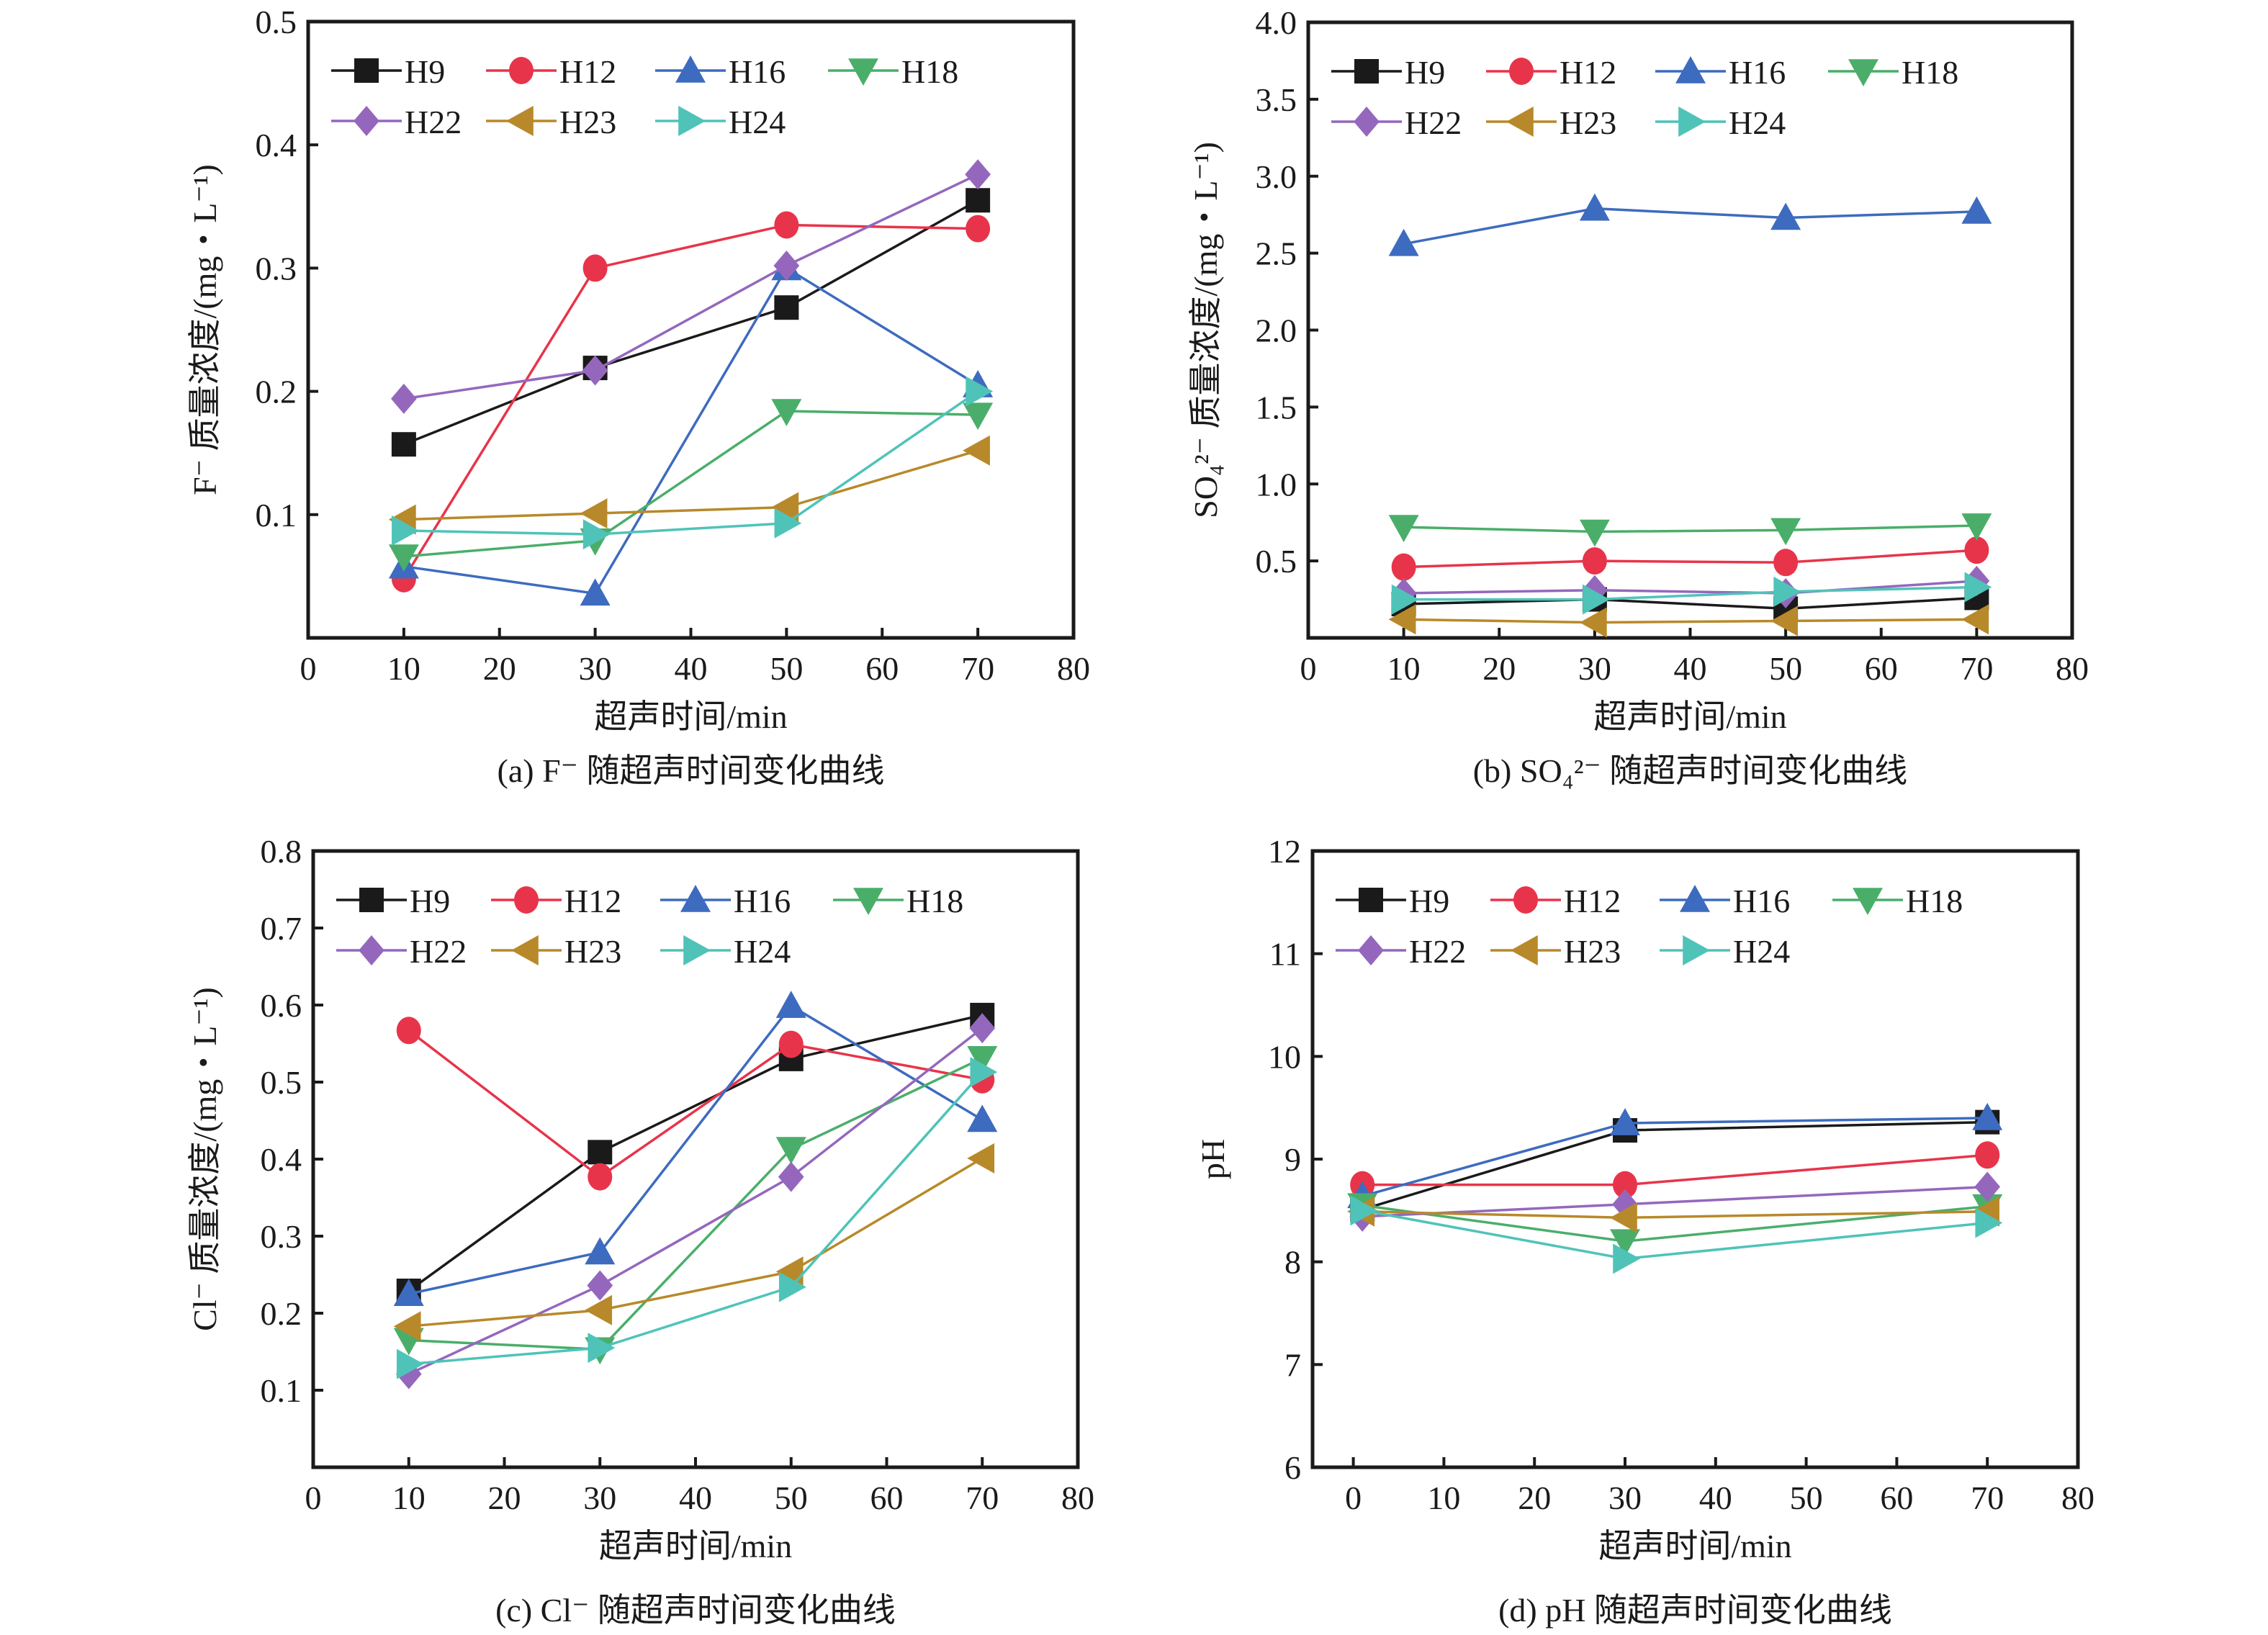  Describe the element at coordinates (1292, 1467) in the screenshot. I see `y-tick-label: 6` at that location.